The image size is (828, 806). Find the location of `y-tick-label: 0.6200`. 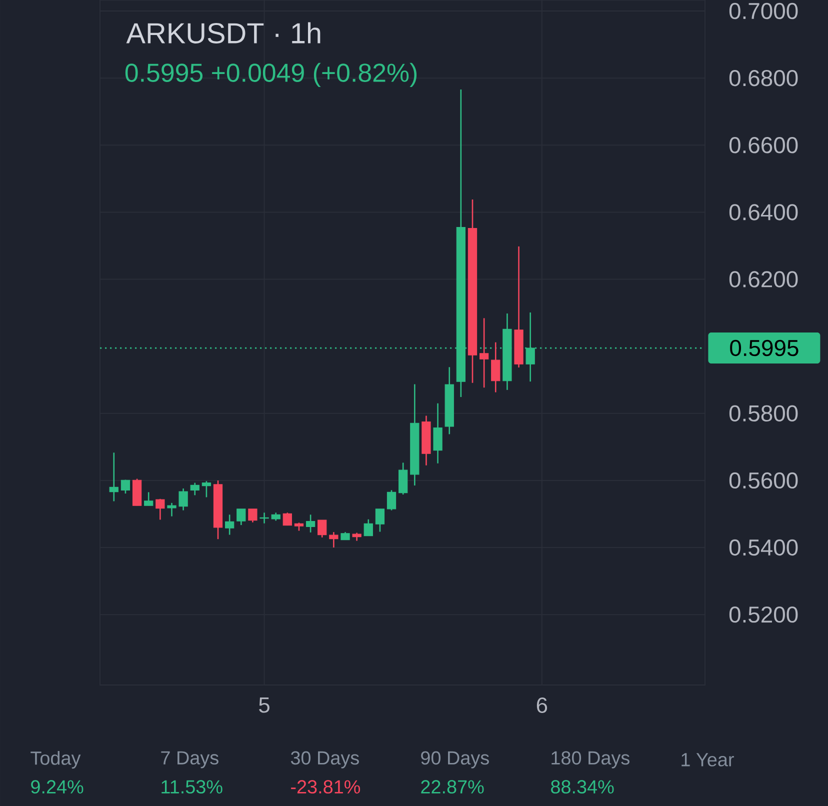

y-tick-label: 0.6200 is located at coordinates (763, 279).